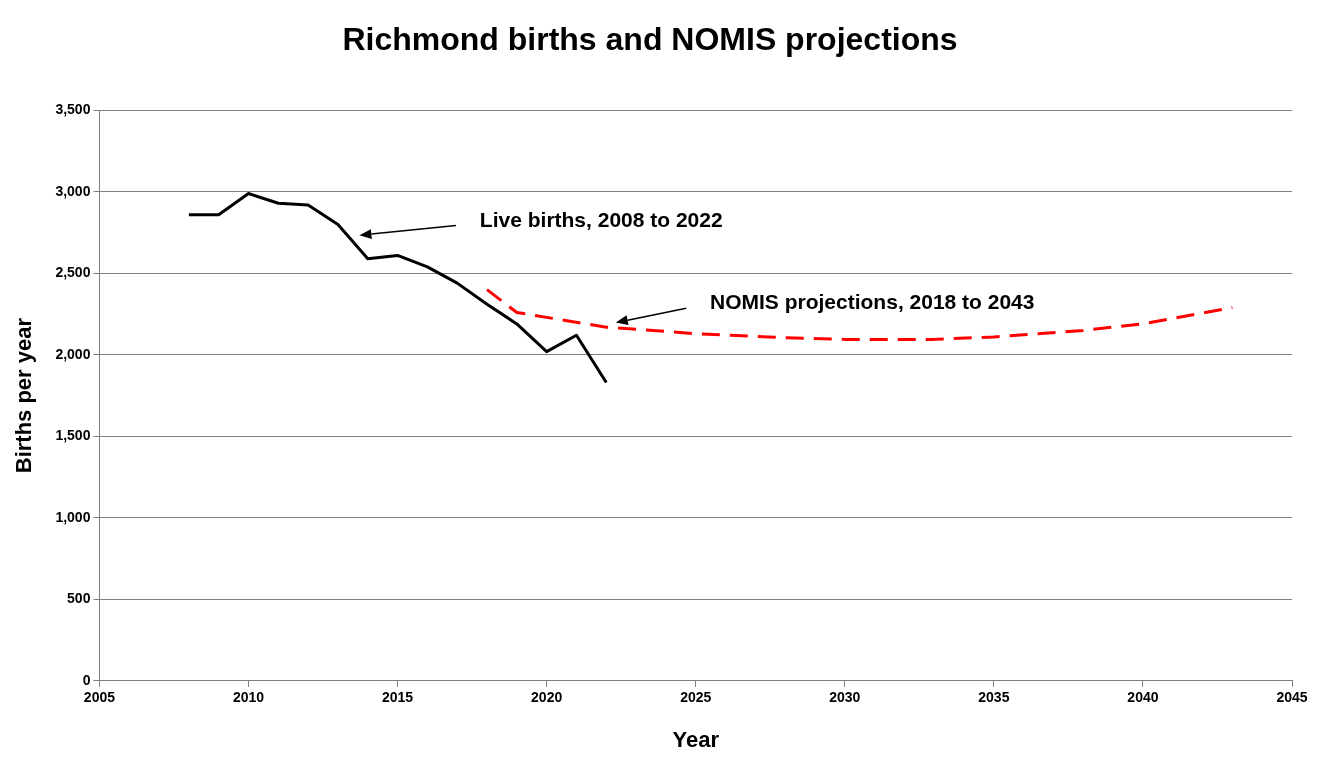 The image size is (1330, 767). What do you see at coordinates (696, 739) in the screenshot?
I see `x-axis-title: Year` at bounding box center [696, 739].